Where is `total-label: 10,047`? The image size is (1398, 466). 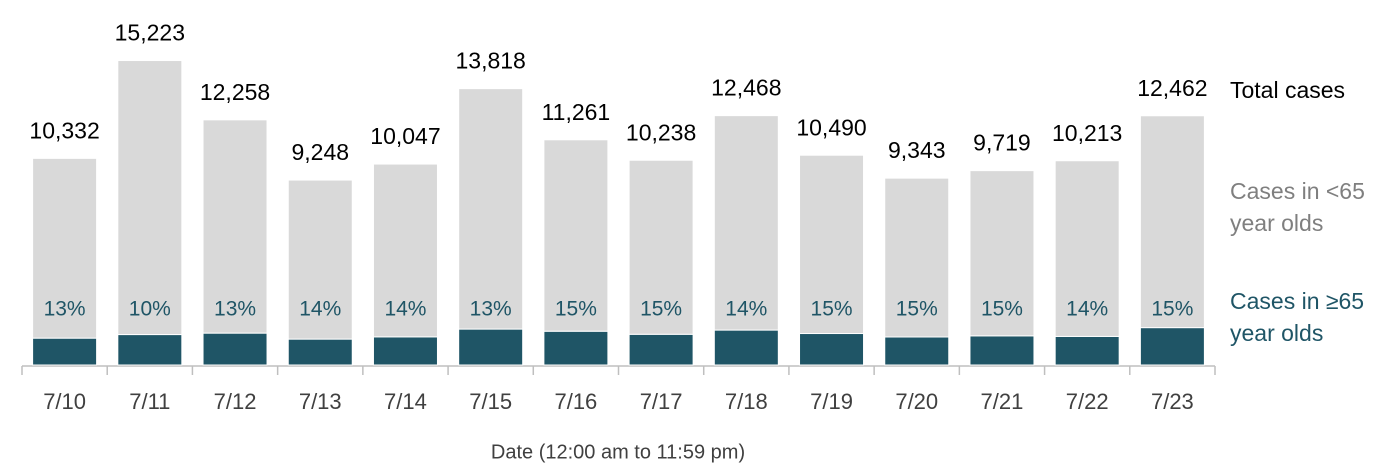 total-label: 10,047 is located at coordinates (405, 136).